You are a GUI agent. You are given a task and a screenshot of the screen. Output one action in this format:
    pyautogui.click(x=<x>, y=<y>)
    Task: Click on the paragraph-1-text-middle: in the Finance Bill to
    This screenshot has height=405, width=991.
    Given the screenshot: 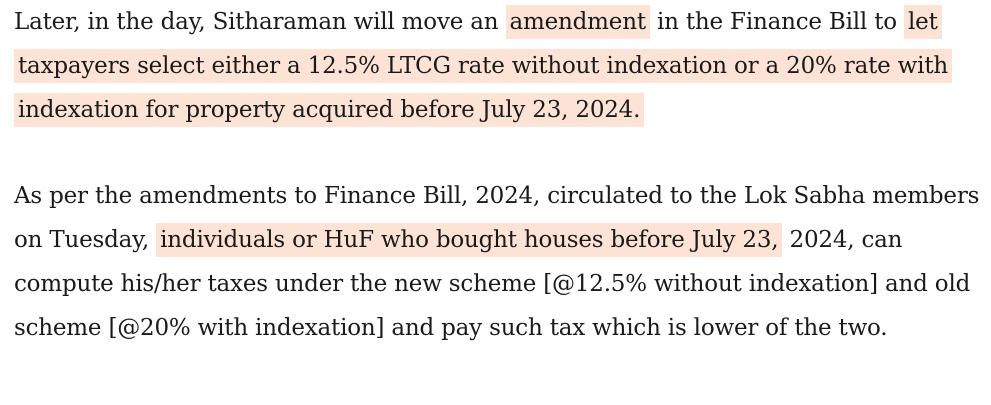 What is the action you would take?
    pyautogui.click(x=777, y=22)
    